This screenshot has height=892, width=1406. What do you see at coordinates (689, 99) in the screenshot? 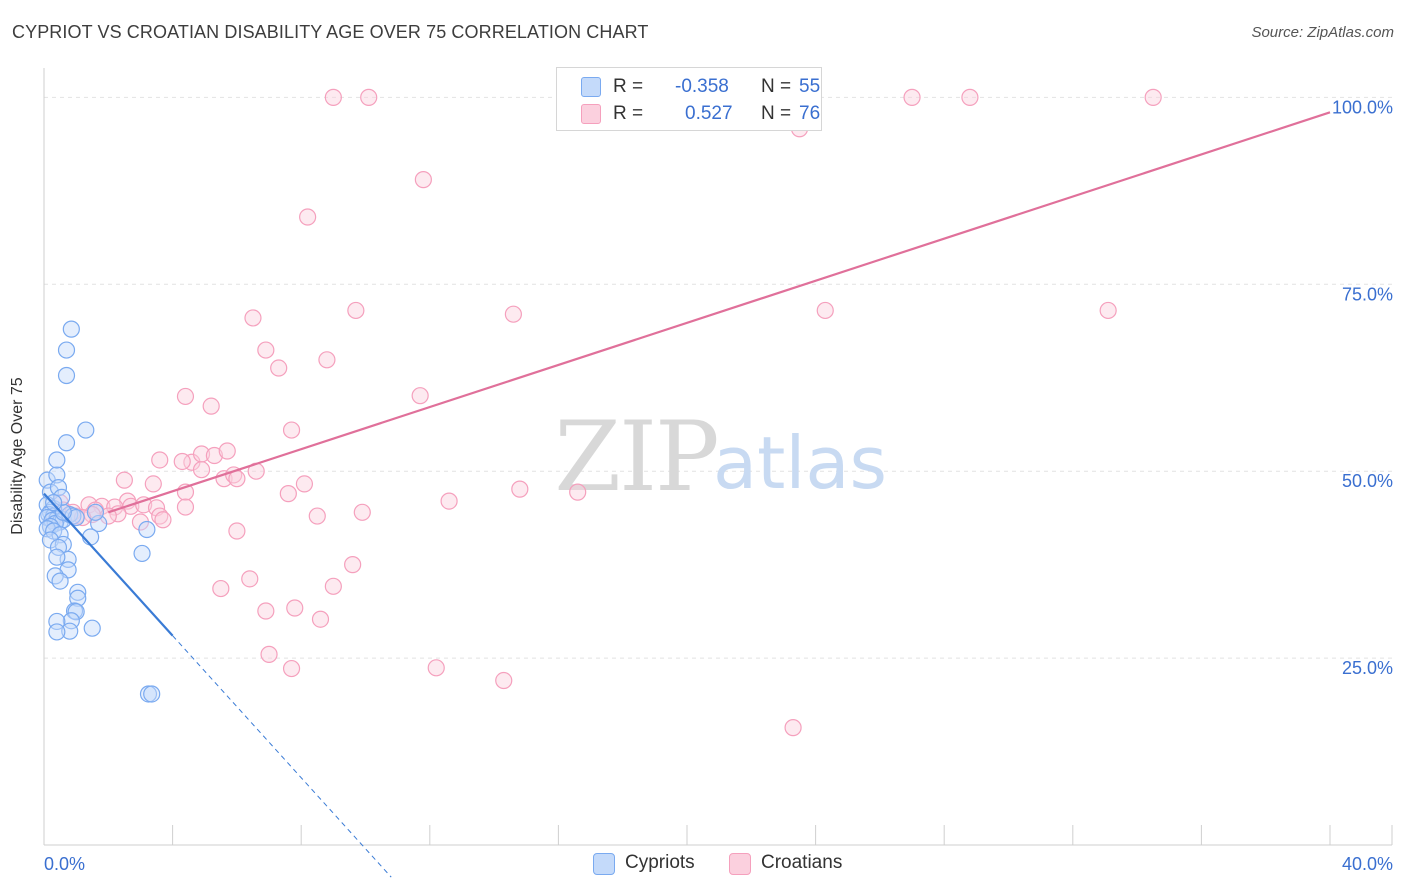
I see `stats-legend: R = -0.358 N = 55 R = 0.527 N = 76` at bounding box center [689, 99].